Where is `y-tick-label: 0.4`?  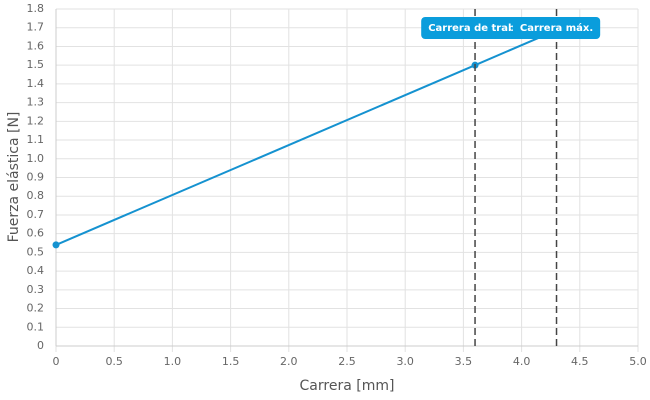 y-tick-label: 0.4 is located at coordinates (36, 270).